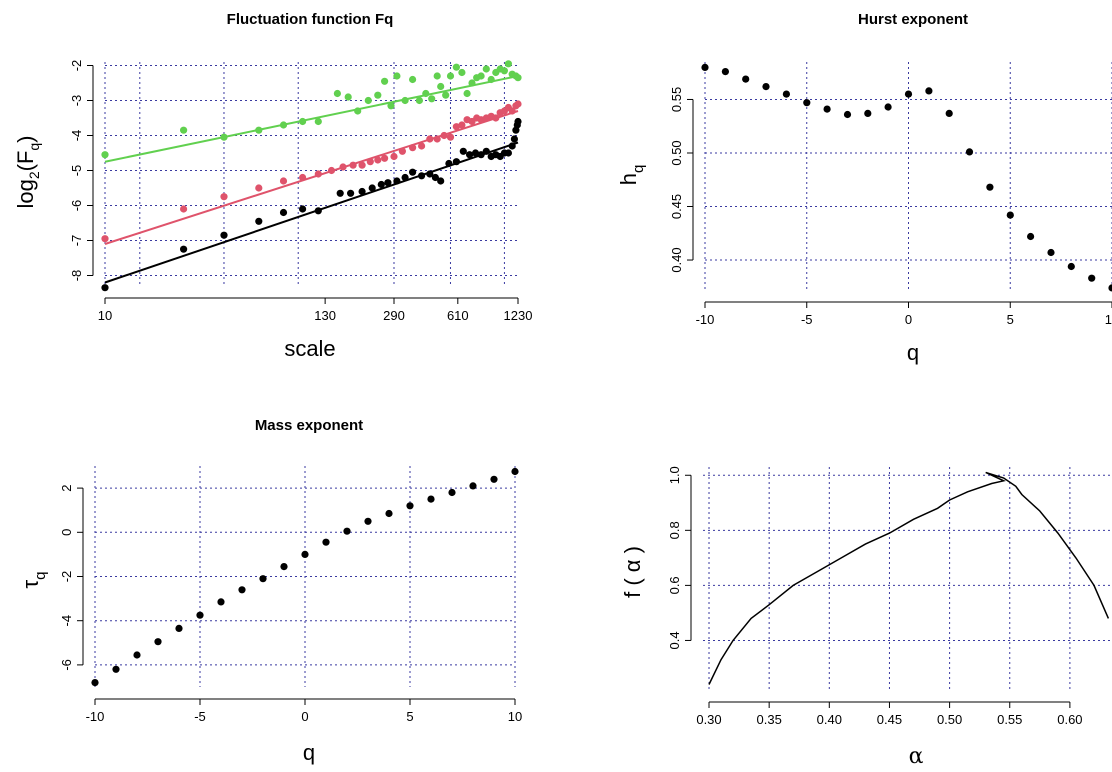 The width and height of the screenshot is (1112, 772). What do you see at coordinates (674, 640) in the screenshot?
I see `y-tick-label: 0.4` at bounding box center [674, 640].